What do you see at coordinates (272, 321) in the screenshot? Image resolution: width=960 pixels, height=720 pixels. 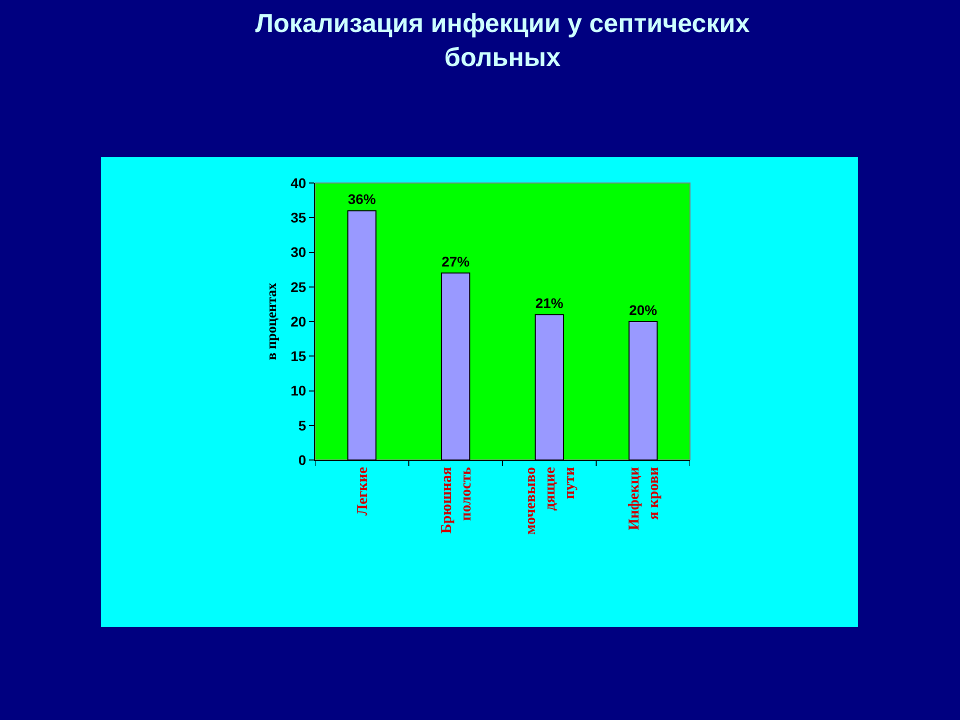 I see `y-axis-title: в процентах` at bounding box center [272, 321].